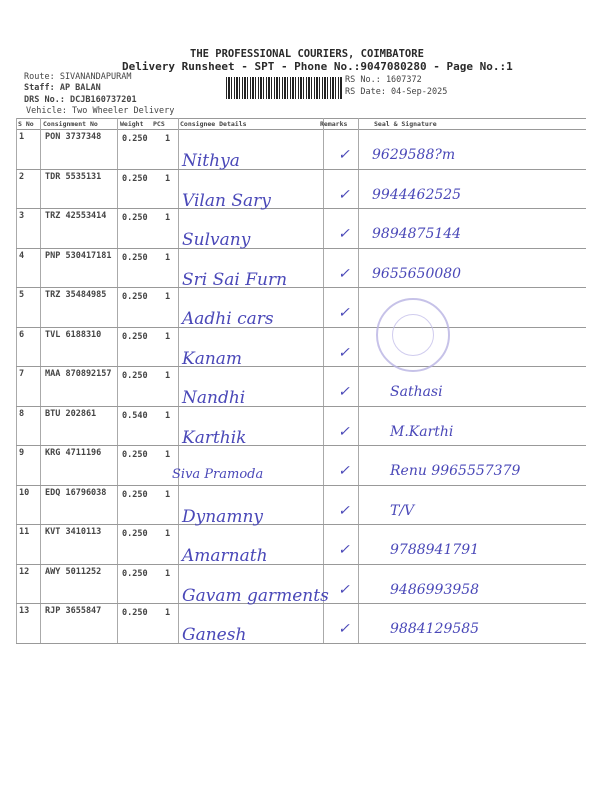  I want to click on seal-signature: M.Karthi, so click(422, 431).